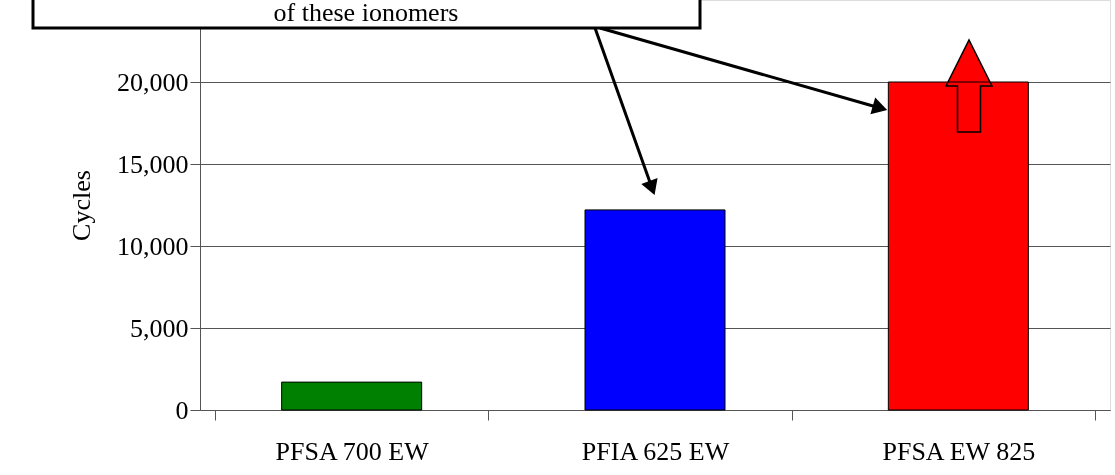 Image resolution: width=1115 pixels, height=475 pixels. Describe the element at coordinates (959, 451) in the screenshot. I see `x-tick-label: PFSA EW 825` at that location.